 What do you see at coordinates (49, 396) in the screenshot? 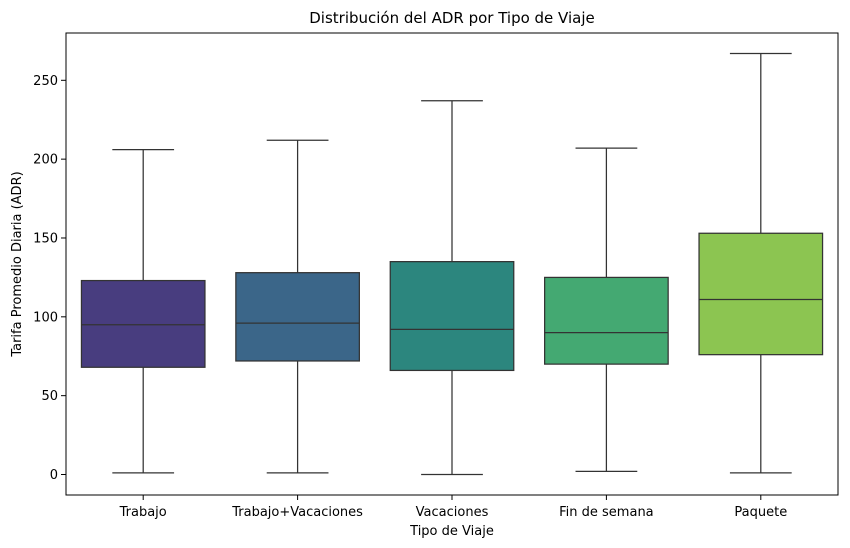
I see `y-tick-label: 50` at bounding box center [49, 396].